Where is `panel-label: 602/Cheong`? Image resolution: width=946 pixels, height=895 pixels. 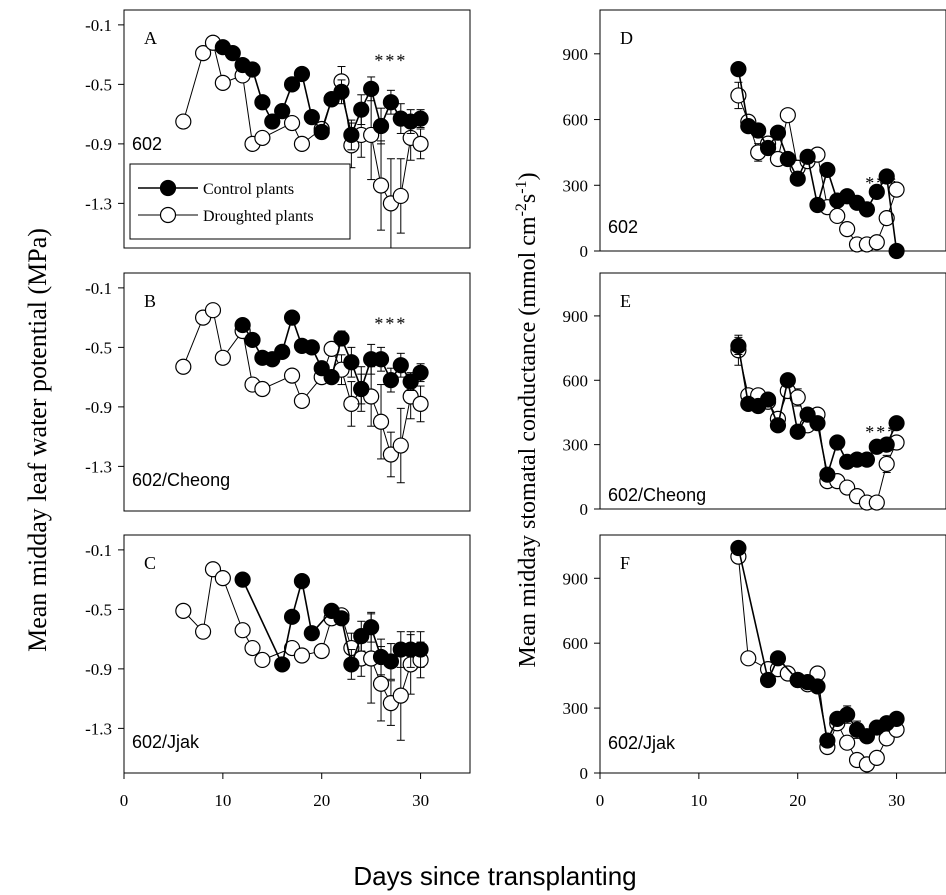 panel-label: 602/Cheong is located at coordinates (657, 495).